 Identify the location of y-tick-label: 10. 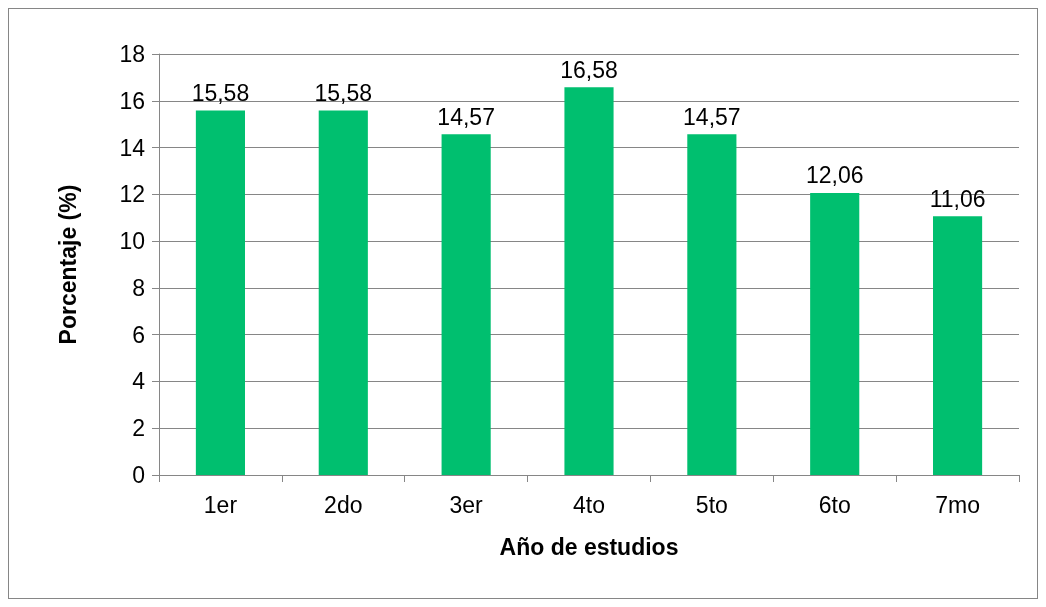
(132, 241).